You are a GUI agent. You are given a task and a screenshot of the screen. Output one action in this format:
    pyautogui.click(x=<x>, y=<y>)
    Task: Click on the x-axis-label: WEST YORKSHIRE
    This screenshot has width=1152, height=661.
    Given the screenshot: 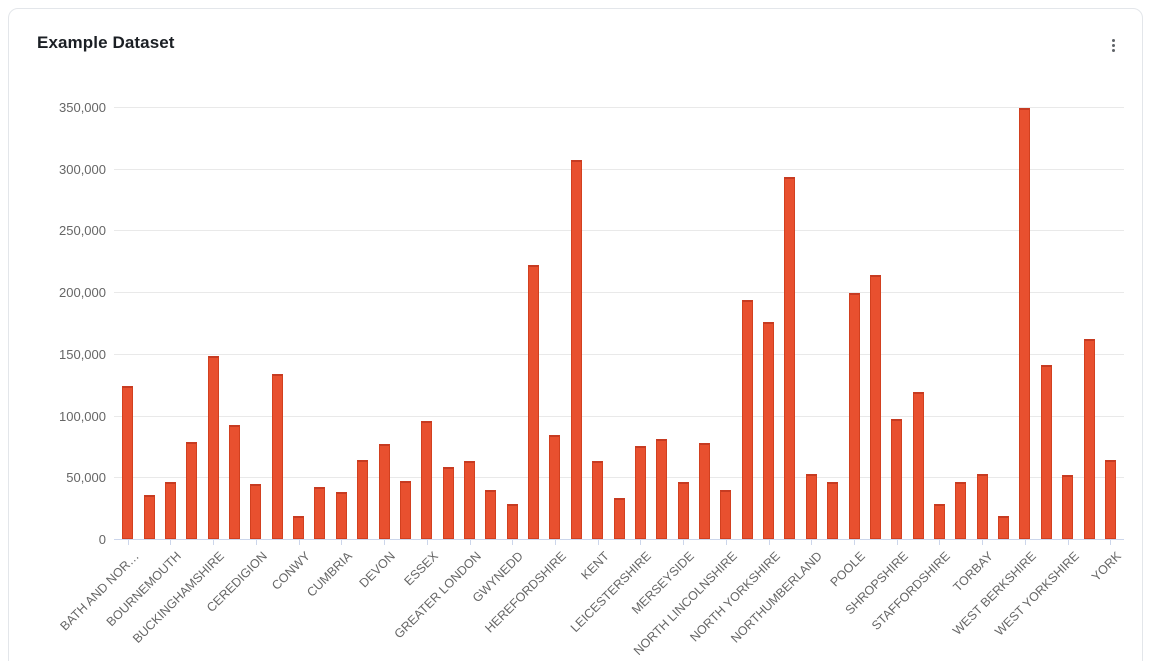 What is the action you would take?
    pyautogui.click(x=1036, y=594)
    